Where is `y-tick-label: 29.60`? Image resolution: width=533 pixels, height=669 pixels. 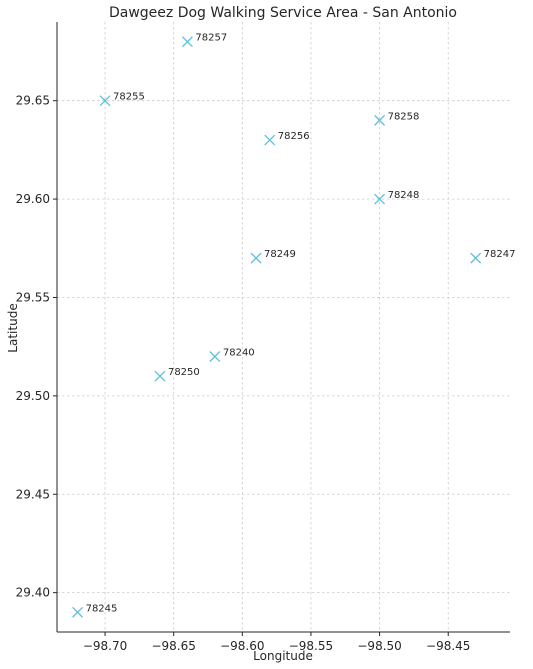 y-tick-label: 29.60 is located at coordinates (33, 199).